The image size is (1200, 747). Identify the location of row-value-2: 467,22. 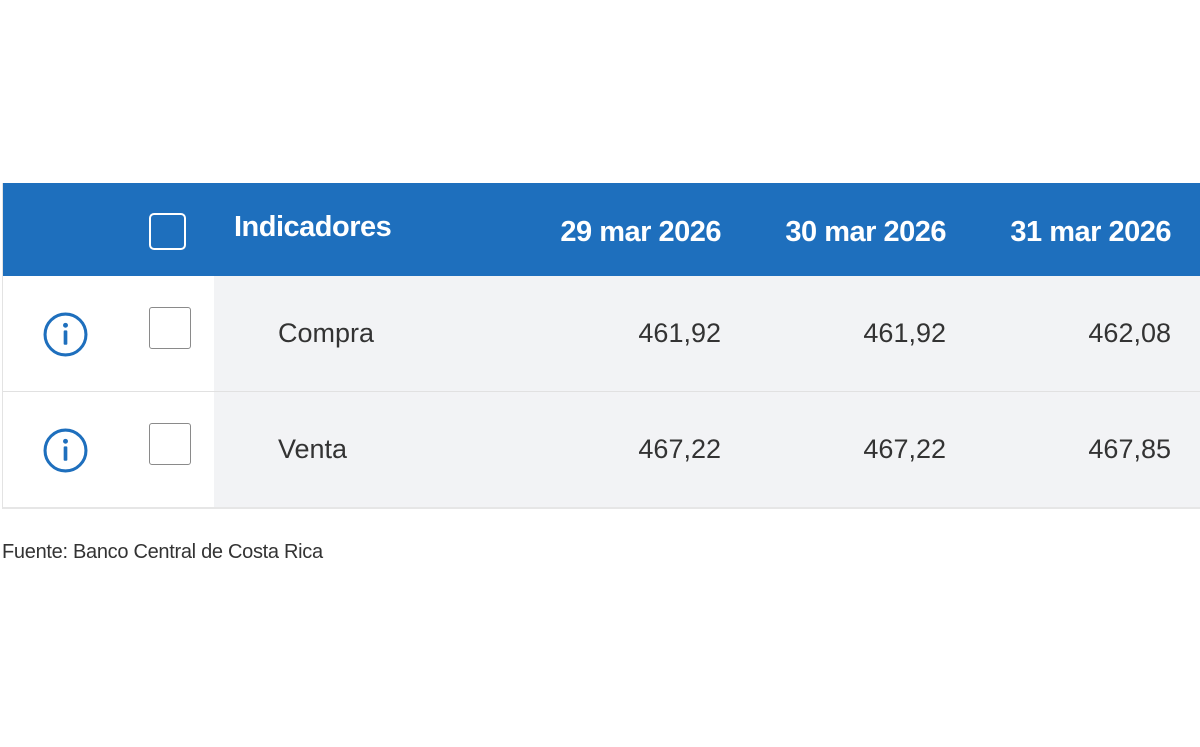
(904, 449).